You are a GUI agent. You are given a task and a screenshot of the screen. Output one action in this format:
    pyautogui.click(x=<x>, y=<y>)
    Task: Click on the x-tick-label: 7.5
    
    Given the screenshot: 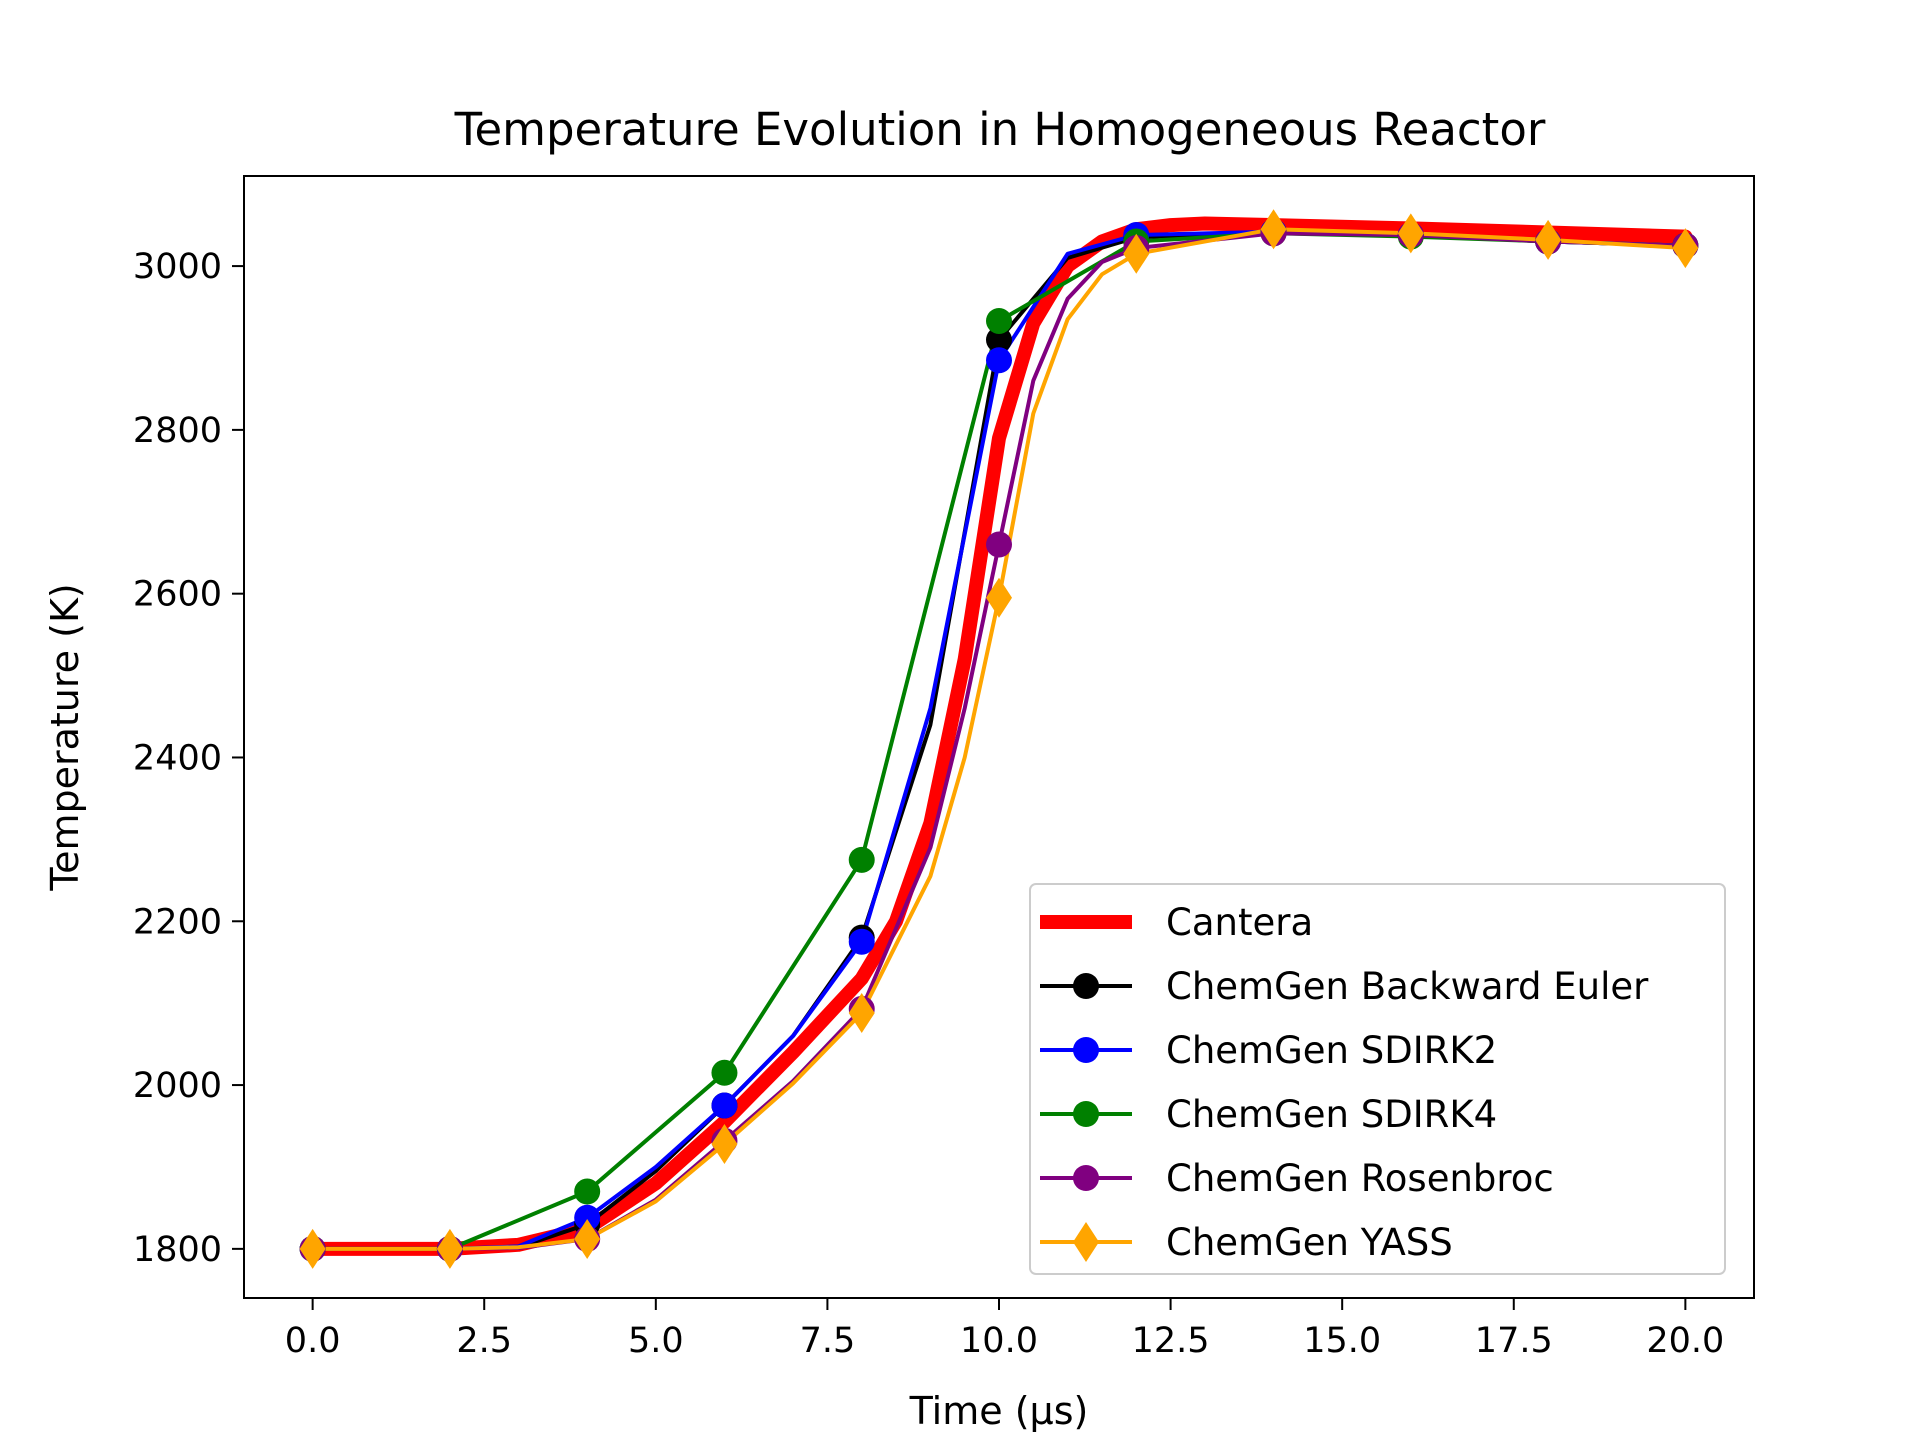 What is the action you would take?
    pyautogui.click(x=828, y=1341)
    